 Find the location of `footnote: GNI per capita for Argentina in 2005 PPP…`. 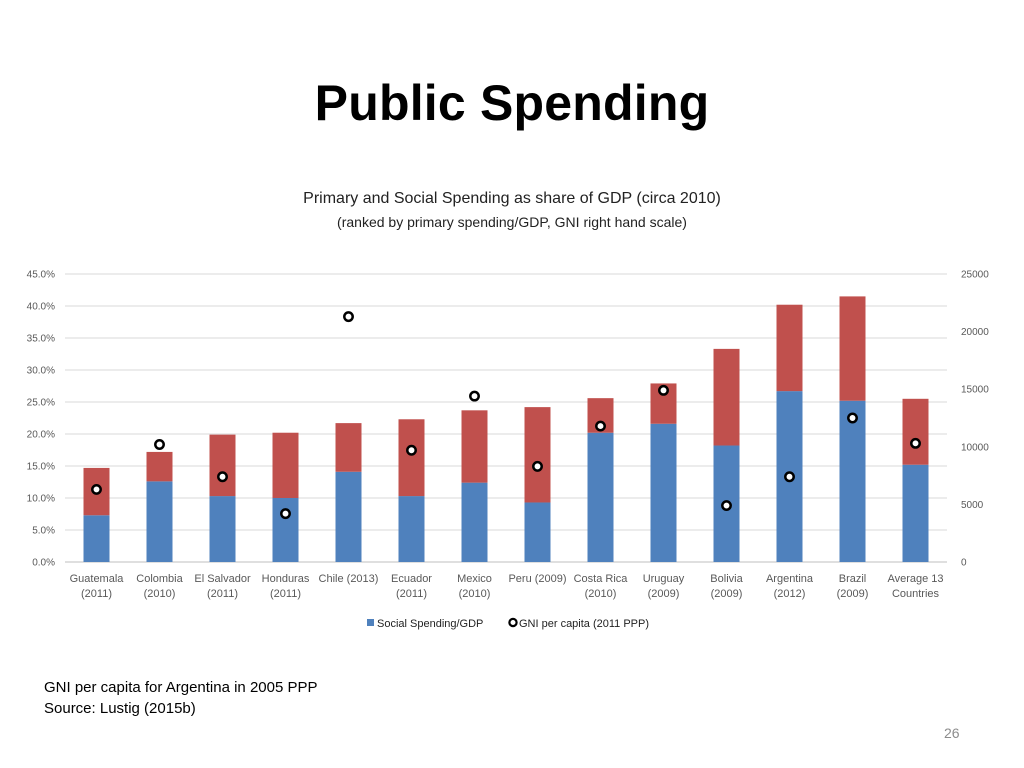

footnote: GNI per capita for Argentina in 2005 PPP… is located at coordinates (181, 698).